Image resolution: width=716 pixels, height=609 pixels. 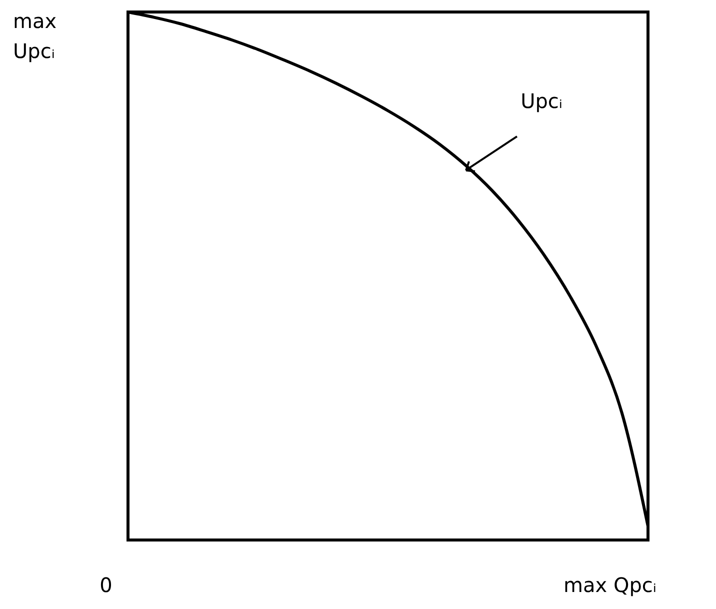 I want to click on text: 0, so click(x=106, y=585).